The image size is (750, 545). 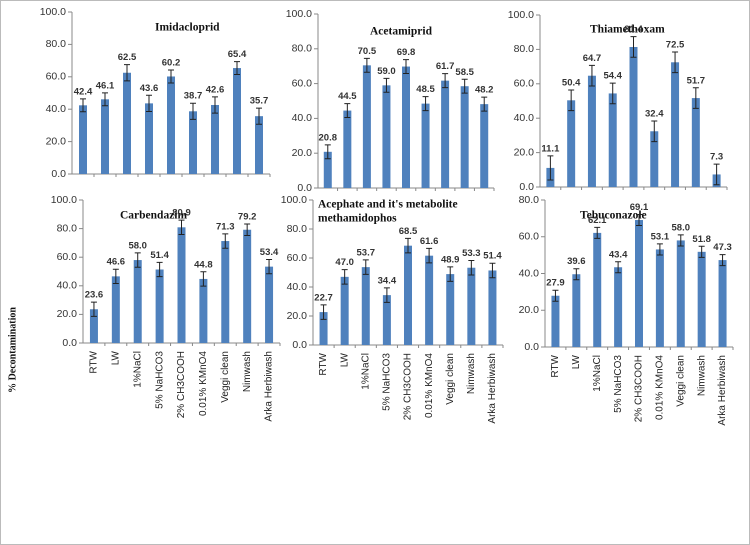 I want to click on data-label: 58.5, so click(x=464, y=72).